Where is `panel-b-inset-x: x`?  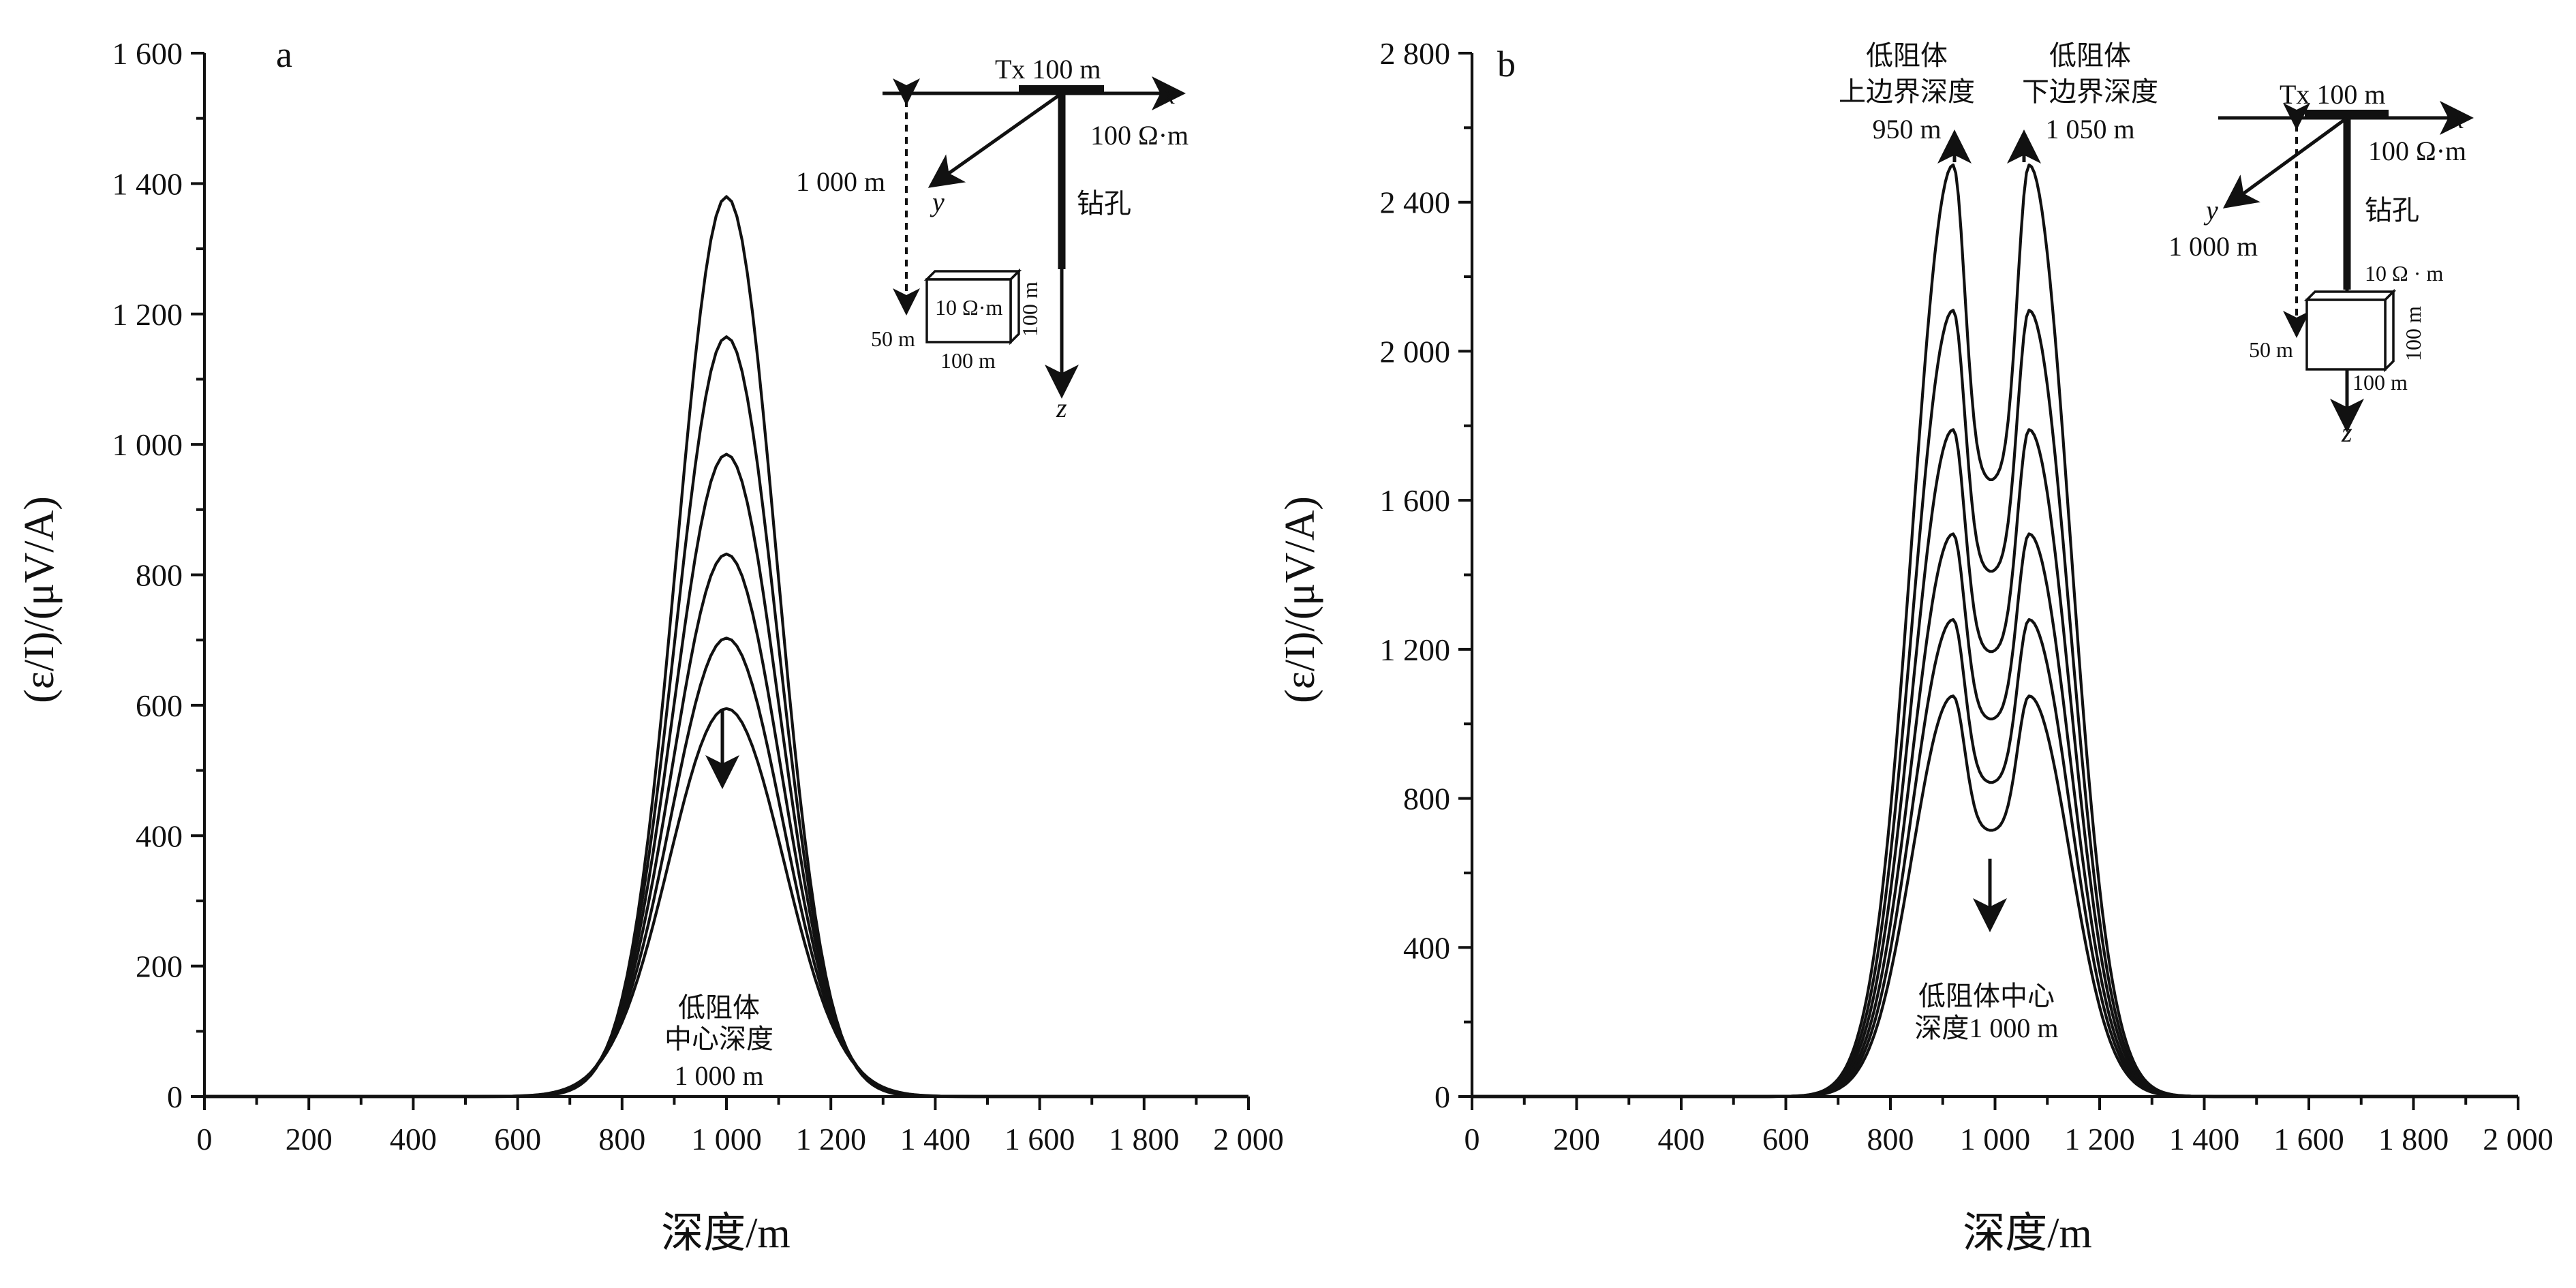
panel-b-inset-x: x is located at coordinates (2457, 119).